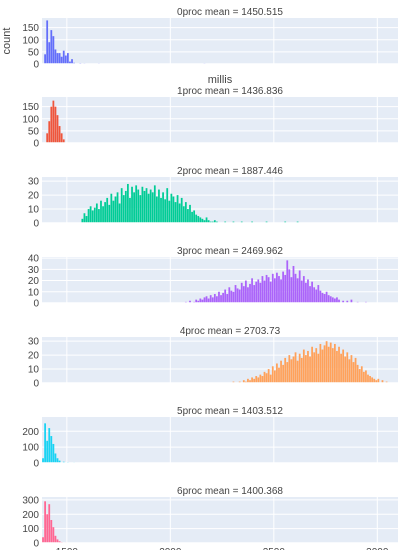 The image size is (400, 550). Describe the element at coordinates (34, 356) in the screenshot. I see `y-tick-label: 20` at that location.